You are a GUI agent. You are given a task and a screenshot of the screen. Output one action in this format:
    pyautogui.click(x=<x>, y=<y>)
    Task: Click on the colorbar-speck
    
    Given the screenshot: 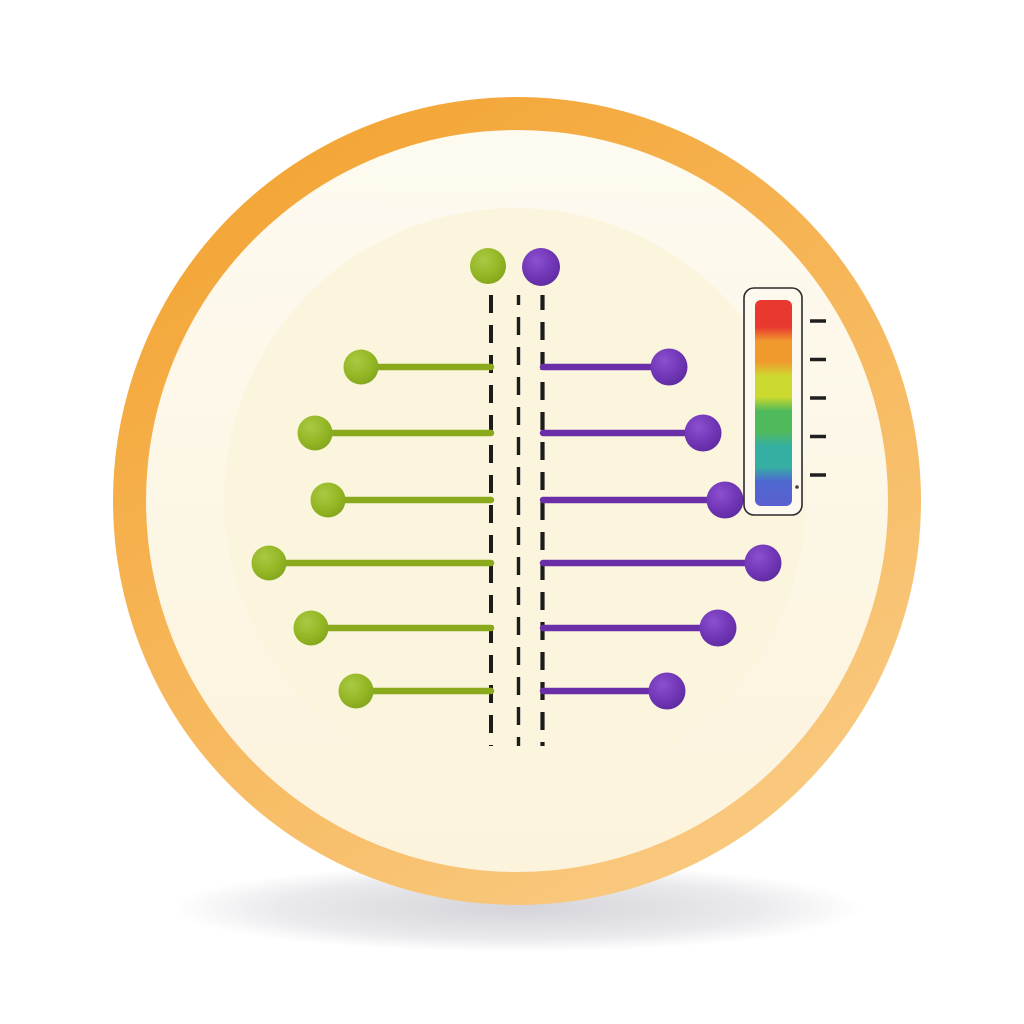 What is the action you would take?
    pyautogui.click(x=797, y=487)
    